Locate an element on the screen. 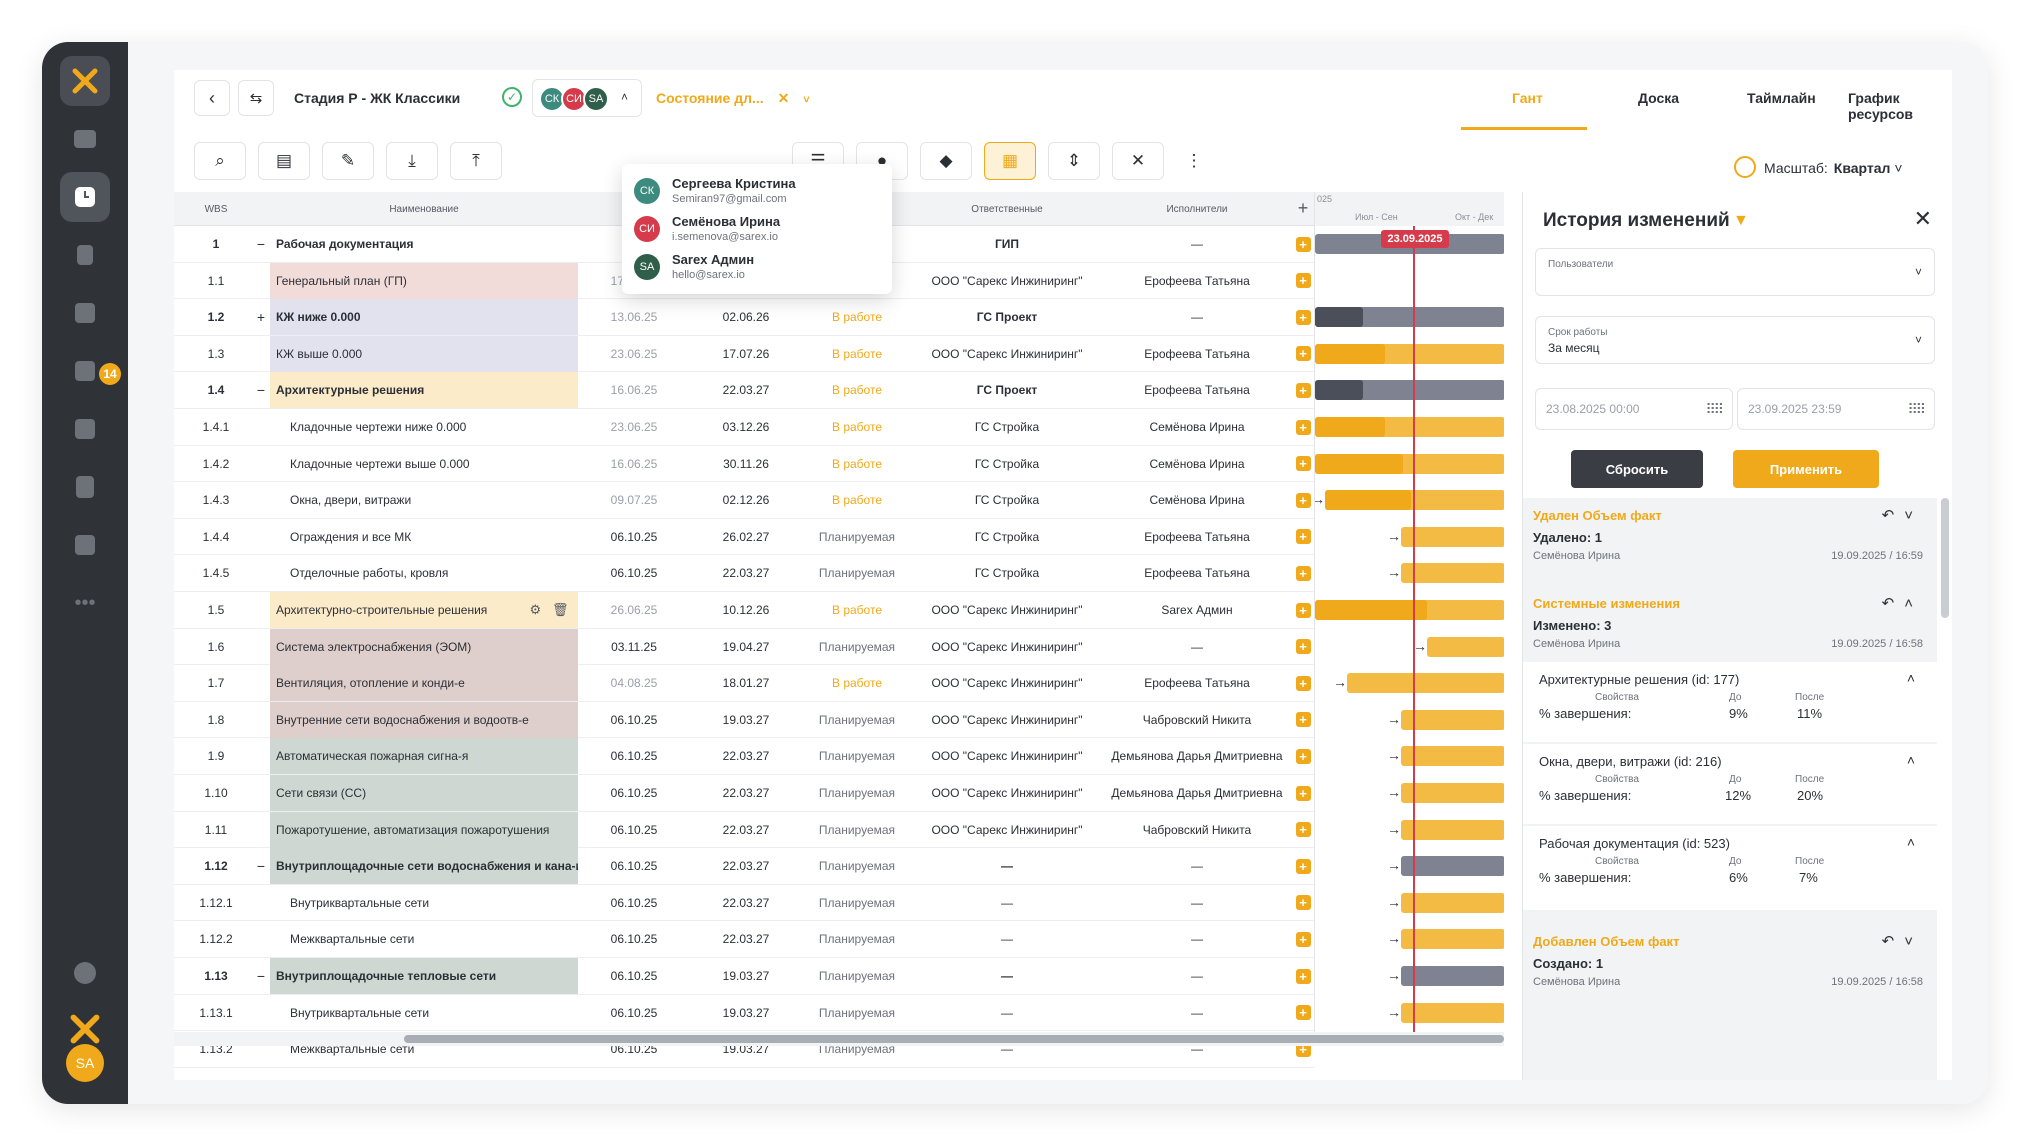  tab-gantt: Гант is located at coordinates (1527, 98).